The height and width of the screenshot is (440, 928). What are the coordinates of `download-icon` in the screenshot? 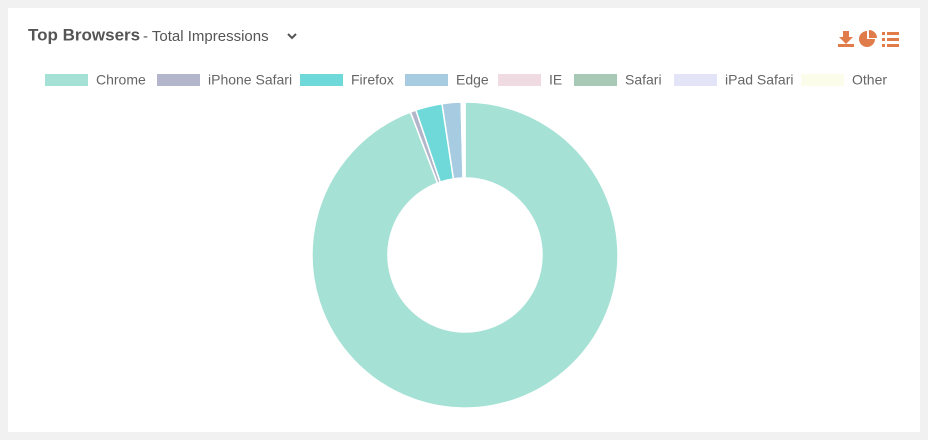 It's located at (846, 39).